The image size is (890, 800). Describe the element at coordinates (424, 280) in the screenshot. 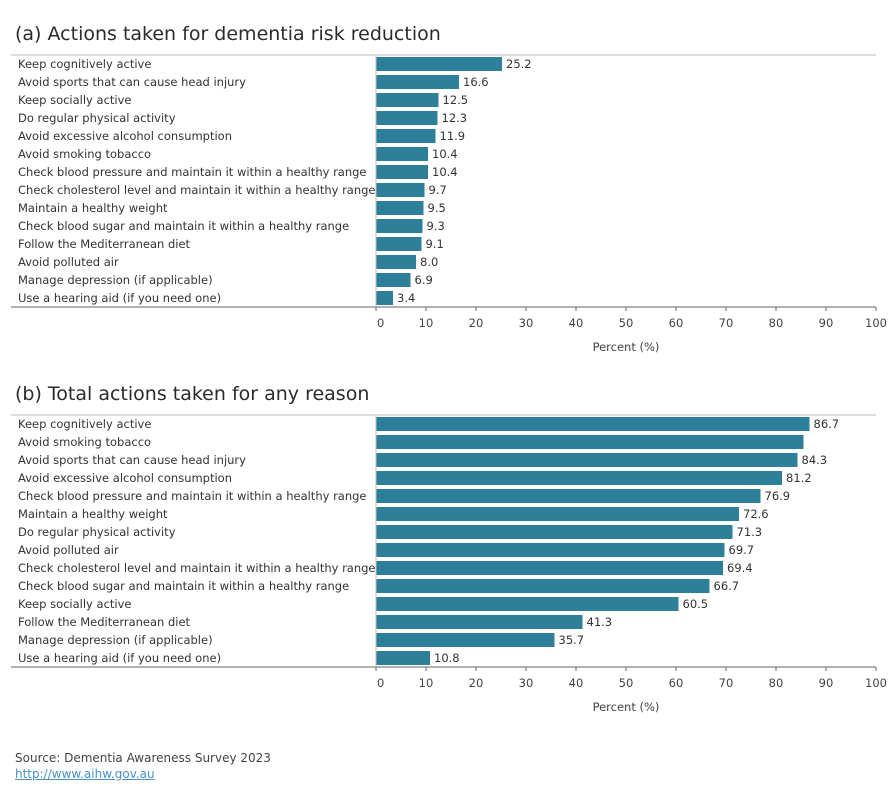

I see `value-label: 6.9` at that location.